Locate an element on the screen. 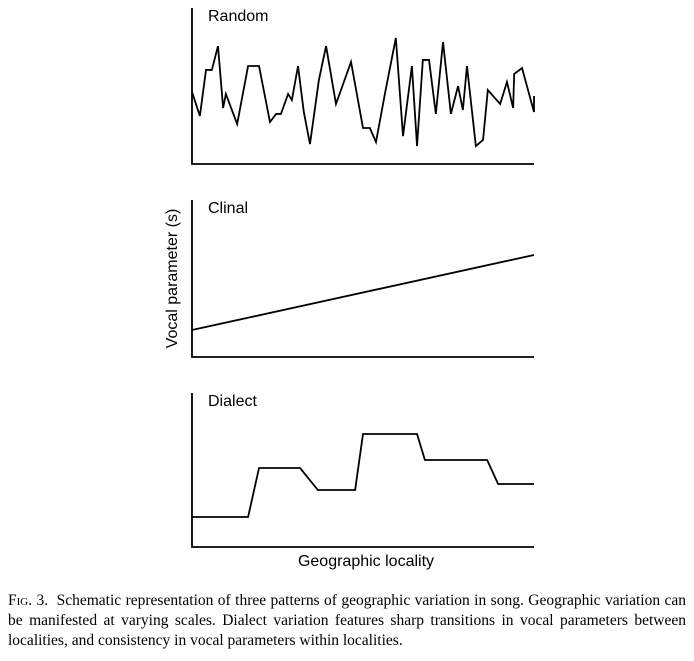  panel-title: Dialect is located at coordinates (232, 401).